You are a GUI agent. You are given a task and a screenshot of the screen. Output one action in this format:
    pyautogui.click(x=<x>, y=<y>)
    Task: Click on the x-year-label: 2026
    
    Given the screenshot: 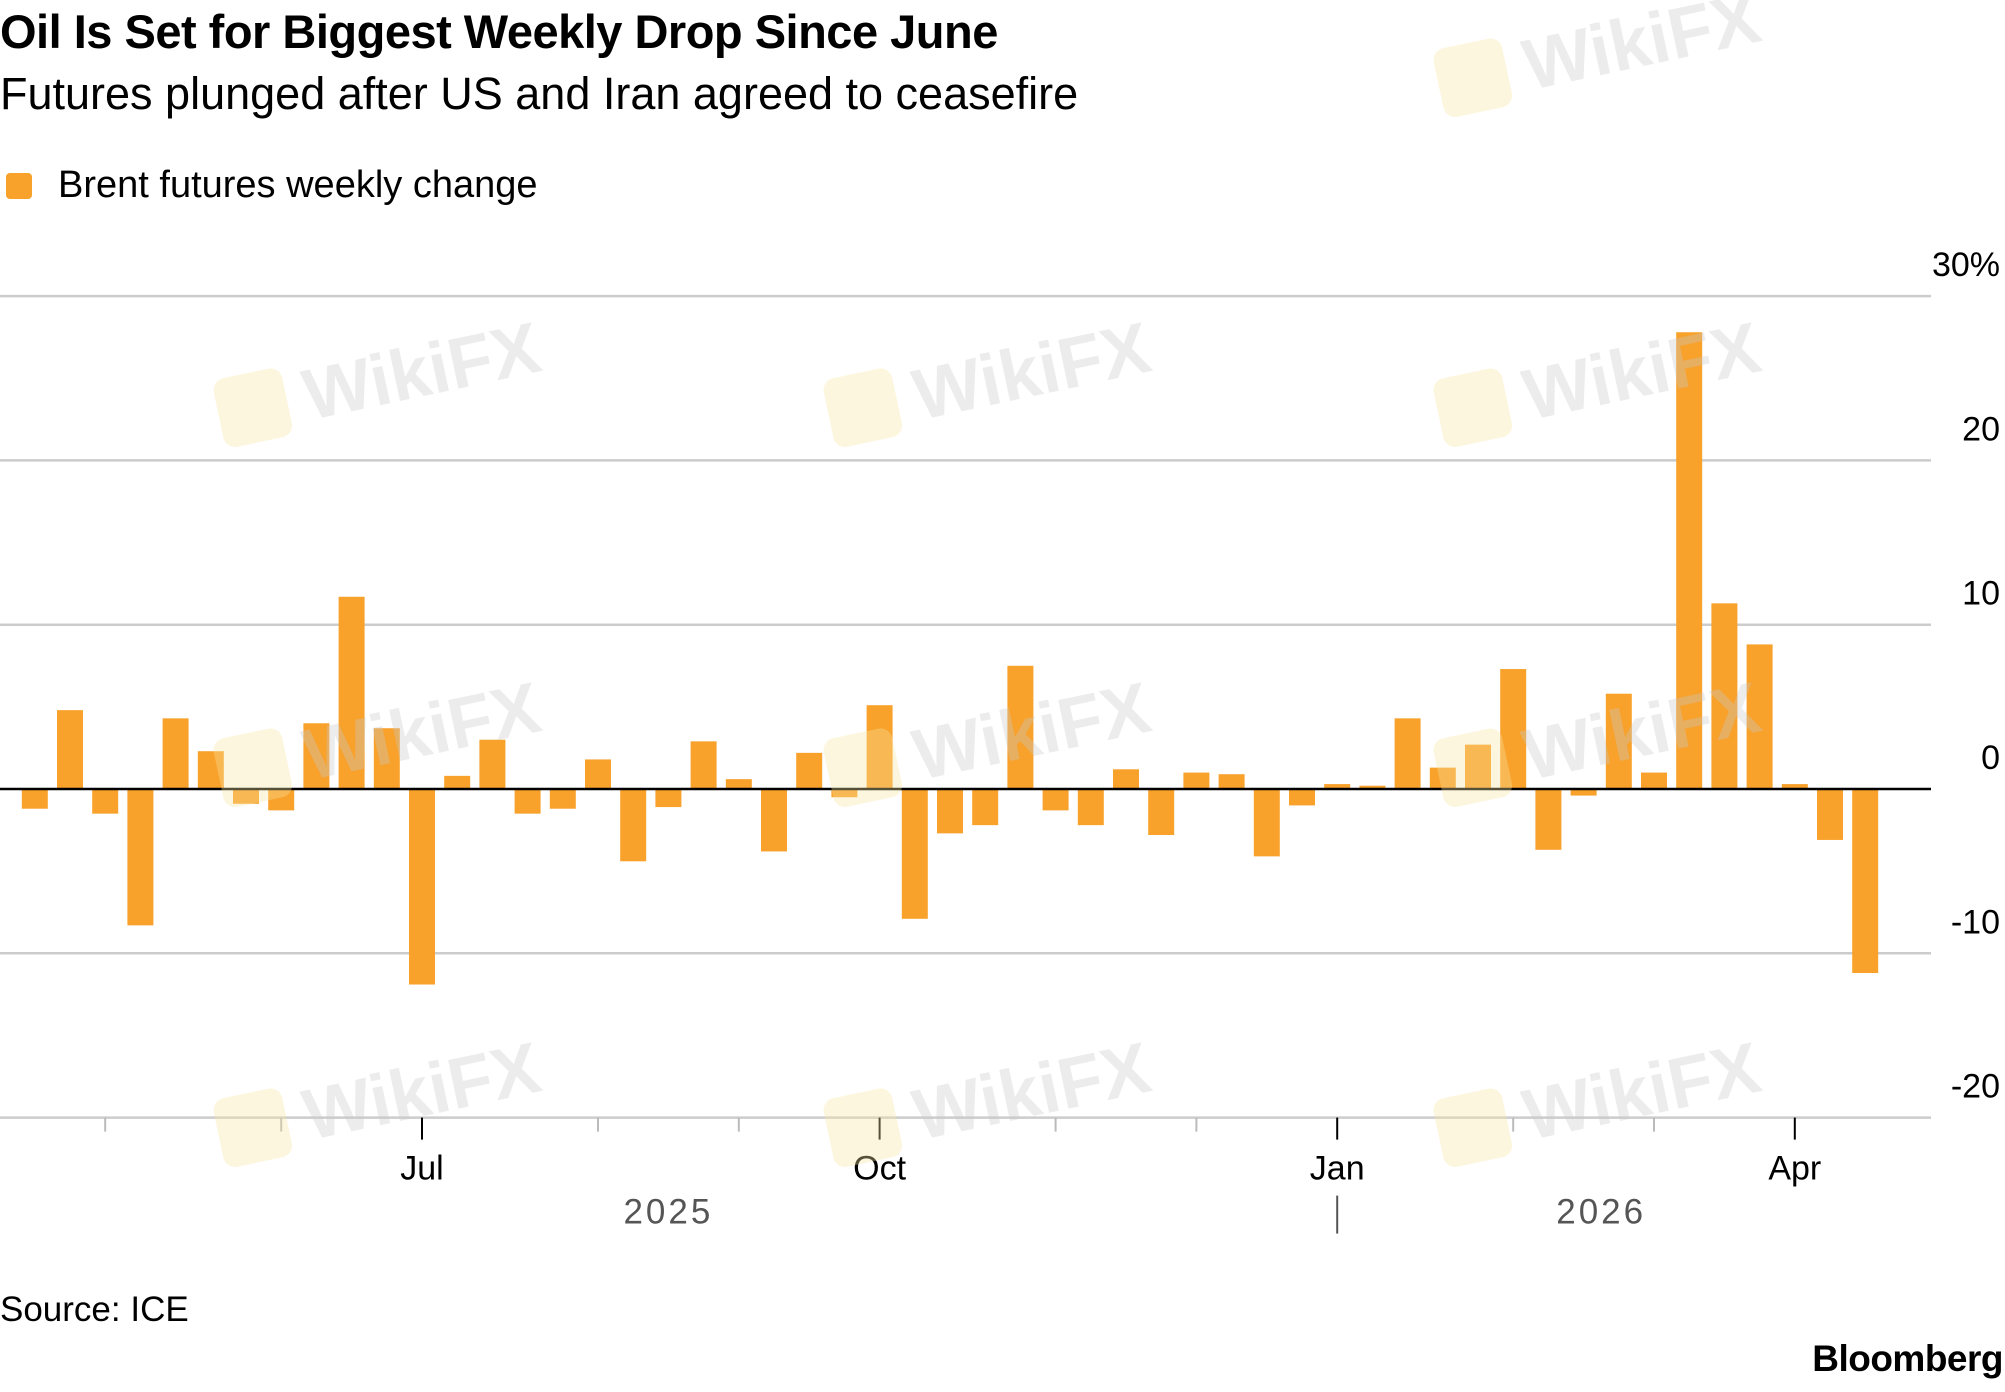 What is the action you would take?
    pyautogui.click(x=1601, y=1212)
    